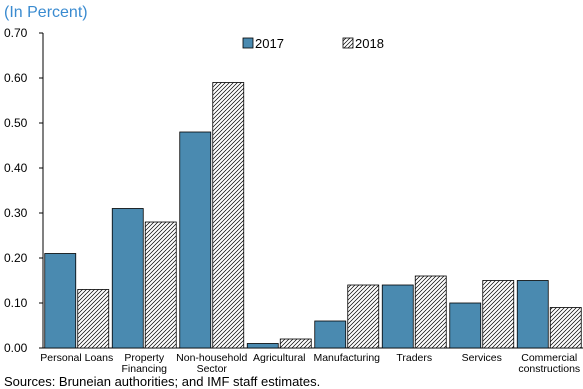 Image resolution: width=583 pixels, height=389 pixels. Describe the element at coordinates (16, 168) in the screenshot. I see `y-tick-label: 0.40` at that location.